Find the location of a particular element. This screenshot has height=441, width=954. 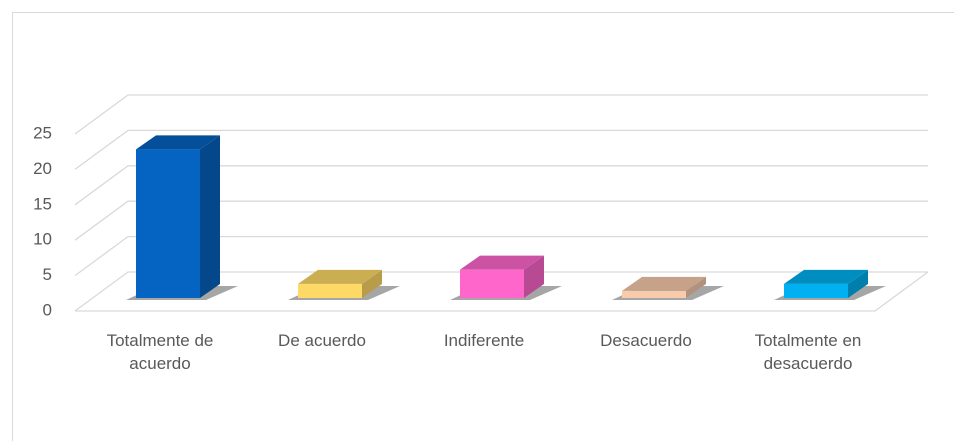

x-tick-label: Indiferente is located at coordinates (484, 340).